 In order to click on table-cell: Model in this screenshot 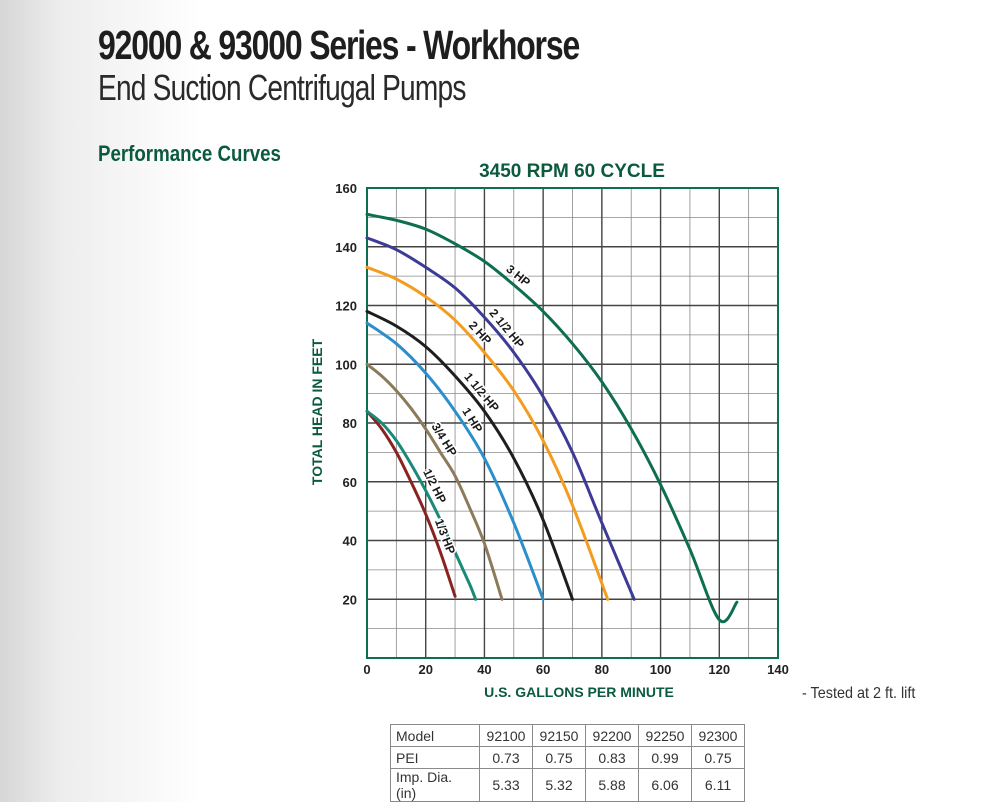, I will do `click(435, 735)`.